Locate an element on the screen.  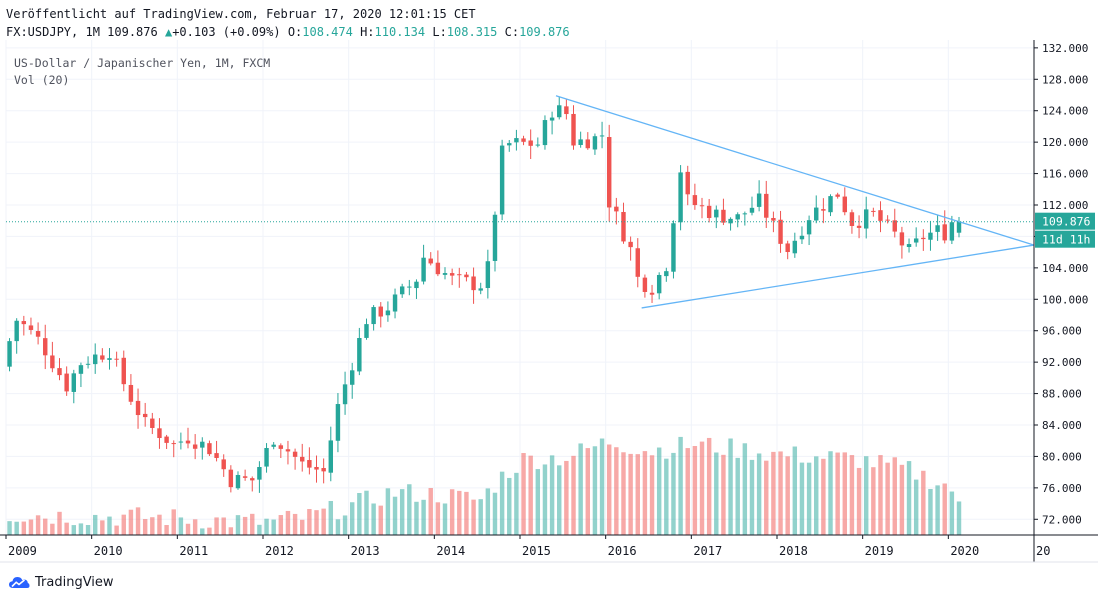
trendline-upper is located at coordinates (795, 170).